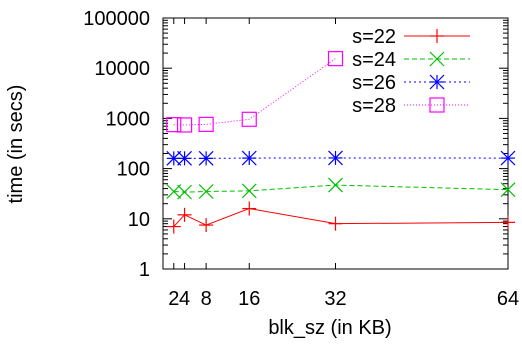 This screenshot has width=522, height=345. What do you see at coordinates (411, 37) in the screenshot?
I see `legend-item: s=22` at bounding box center [411, 37].